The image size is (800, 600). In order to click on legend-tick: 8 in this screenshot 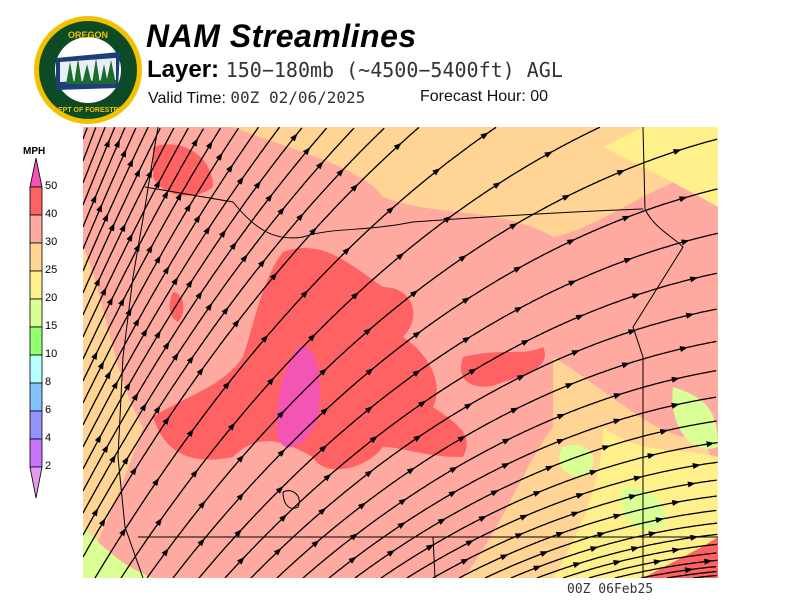, I will do `click(48, 382)`.